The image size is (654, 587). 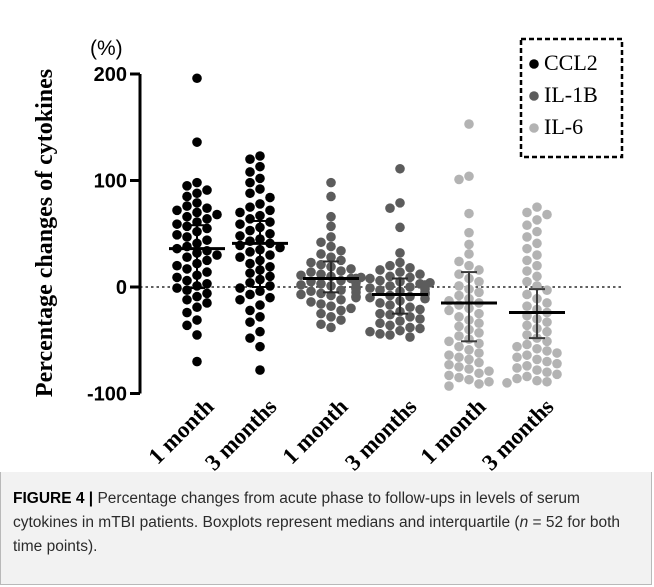 I want to click on legend-label: IL-6, so click(x=563, y=126).